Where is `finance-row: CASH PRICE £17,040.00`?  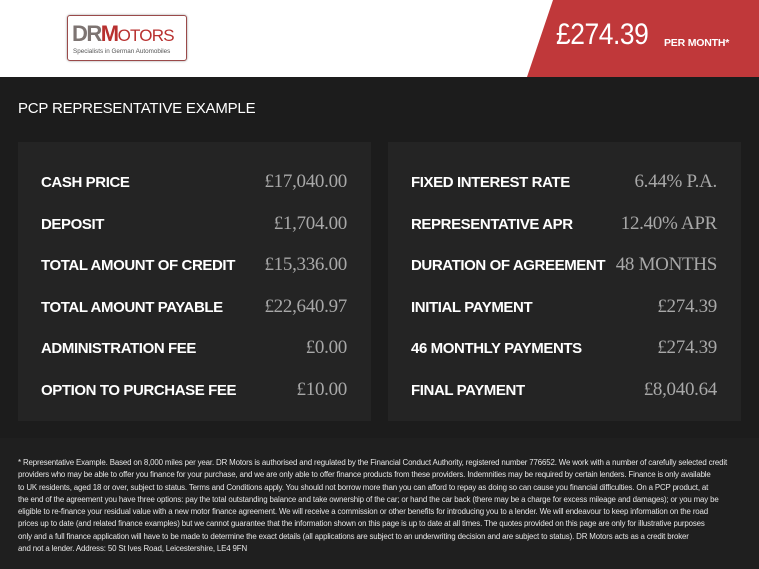 finance-row: CASH PRICE £17,040.00 is located at coordinates (194, 182).